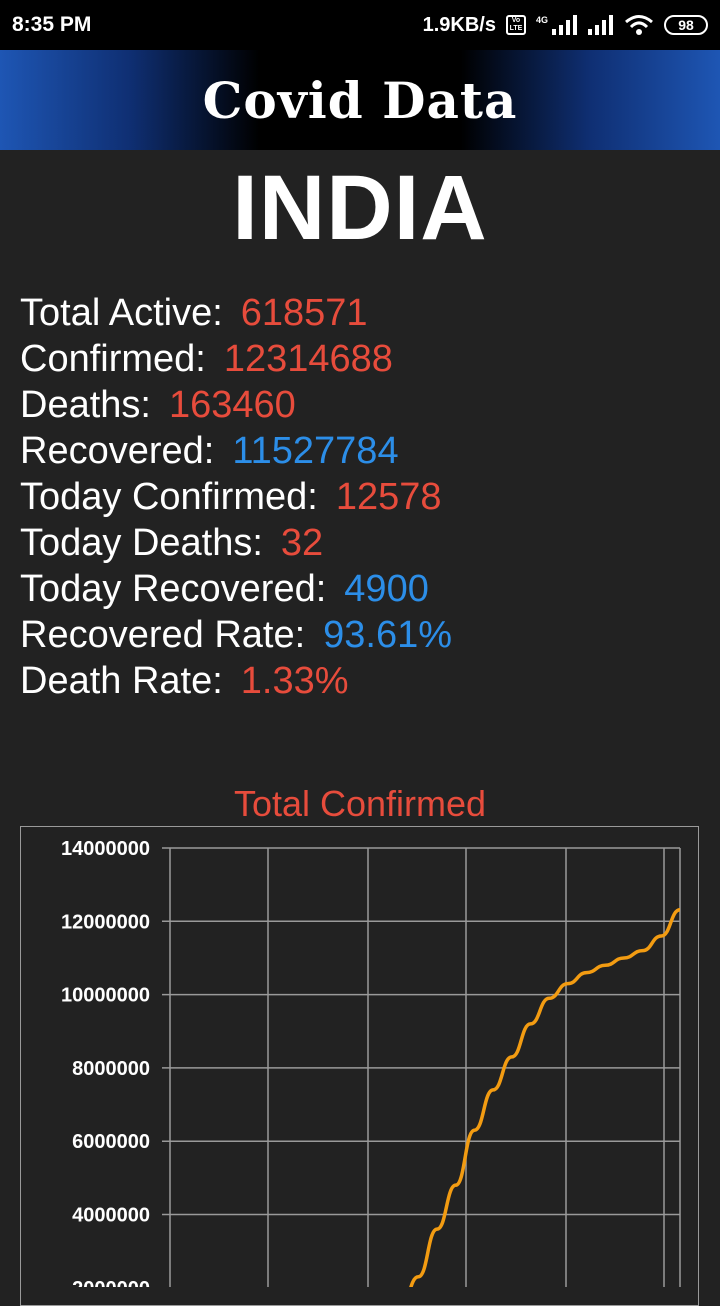 The image size is (720, 1306). Describe the element at coordinates (232, 405) in the screenshot. I see `stat-value: 163460` at that location.